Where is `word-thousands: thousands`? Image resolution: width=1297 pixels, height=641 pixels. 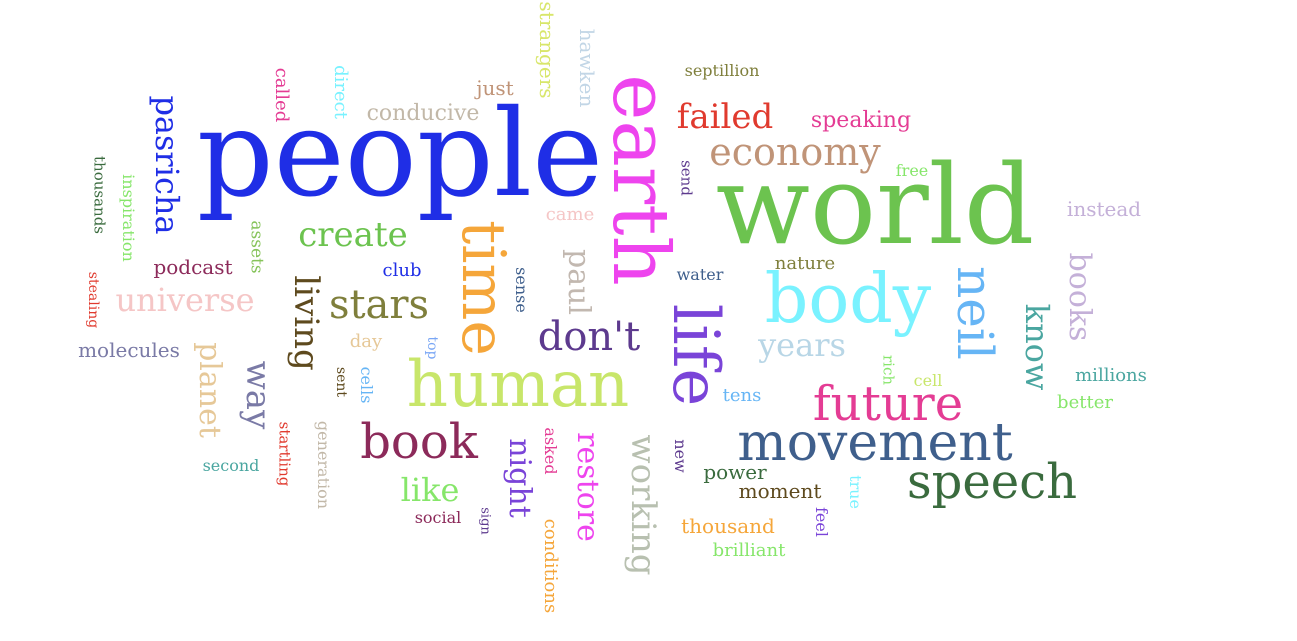
word-thousands: thousands is located at coordinates (99, 195).